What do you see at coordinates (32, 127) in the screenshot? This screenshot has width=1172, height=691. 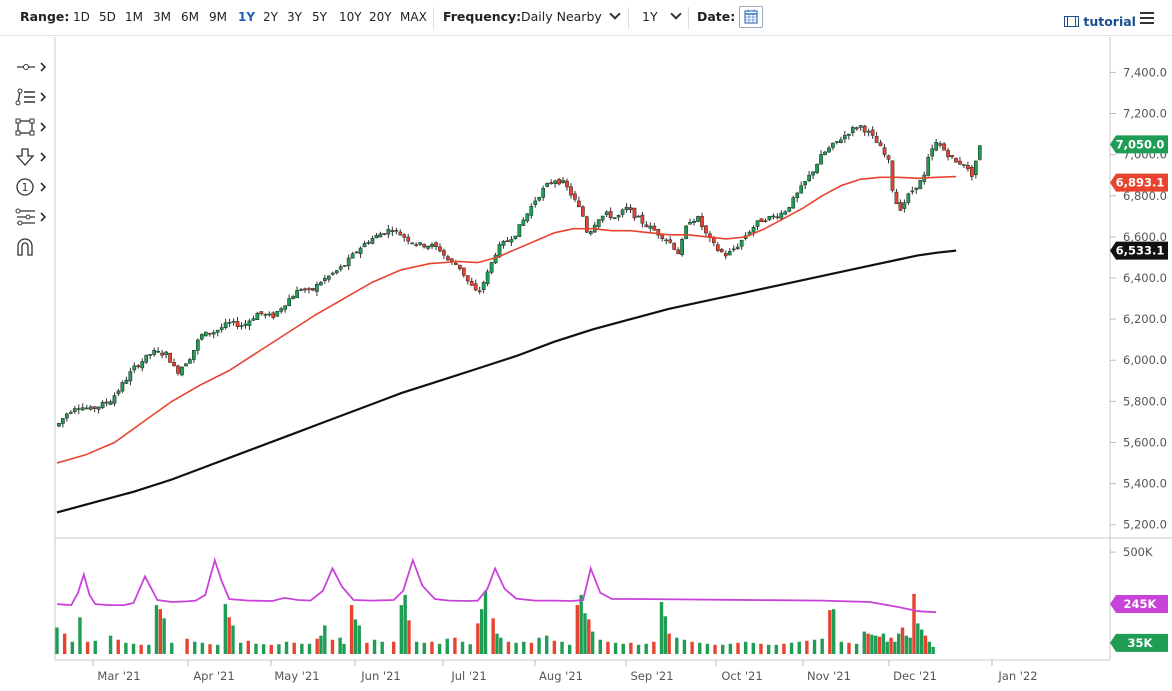 I see `tool-shape` at bounding box center [32, 127].